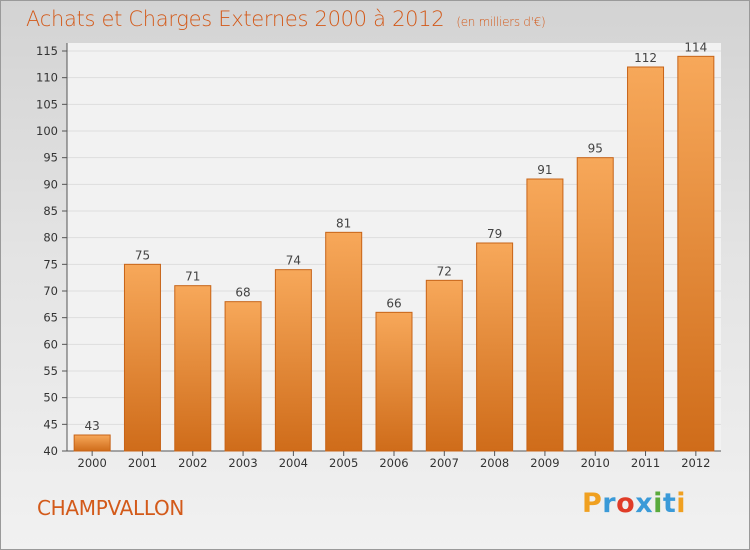  What do you see at coordinates (47, 104) in the screenshot?
I see `y-tick-label: 105` at bounding box center [47, 104].